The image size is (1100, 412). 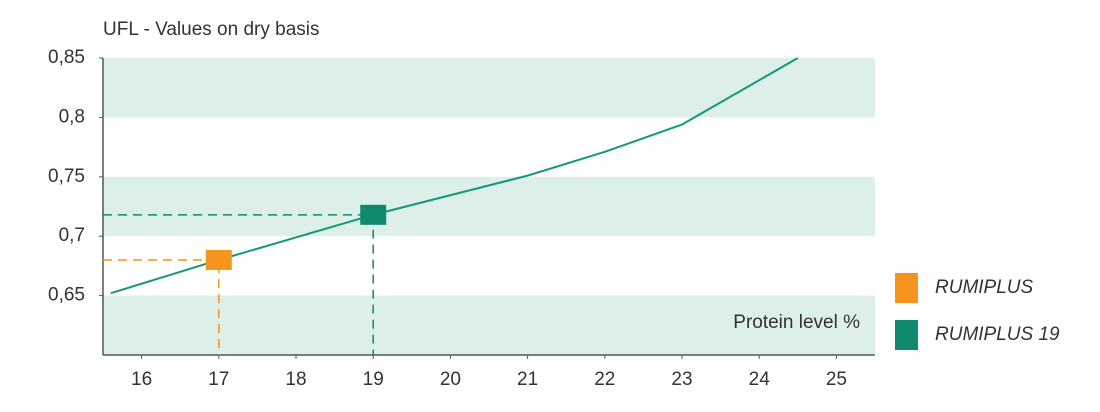 I want to click on x-tick-label: 16, so click(x=141, y=379).